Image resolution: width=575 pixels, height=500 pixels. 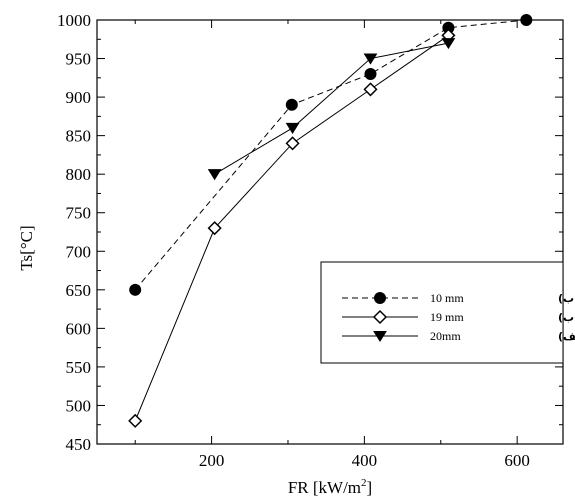 I want to click on series-line, so click(x=331, y=108).